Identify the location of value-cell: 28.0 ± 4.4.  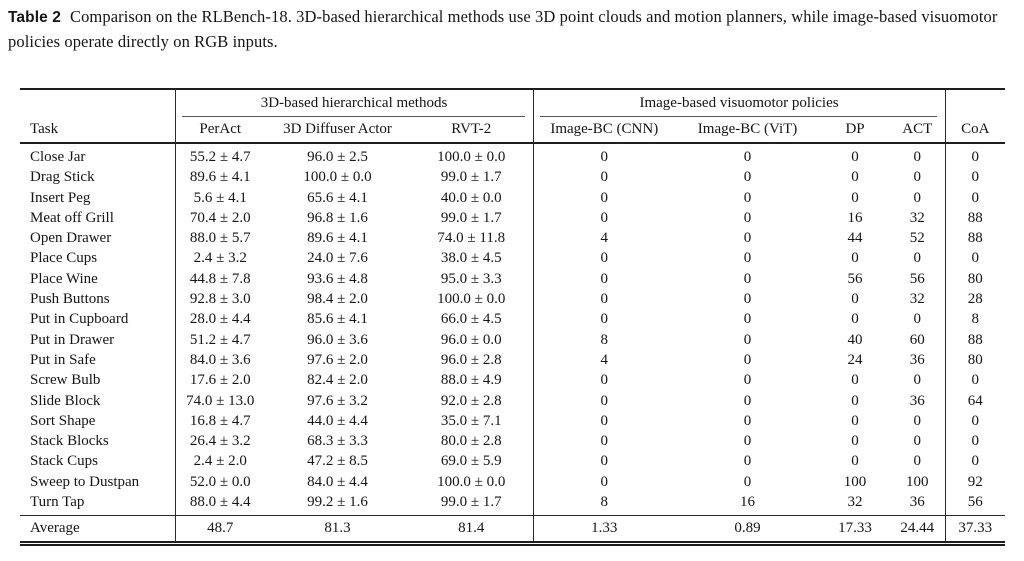
(219, 319).